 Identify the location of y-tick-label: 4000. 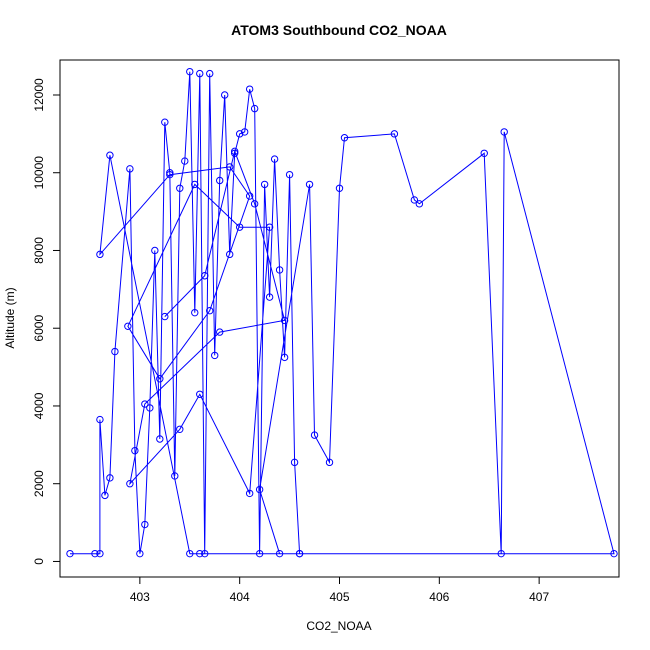
(39, 405).